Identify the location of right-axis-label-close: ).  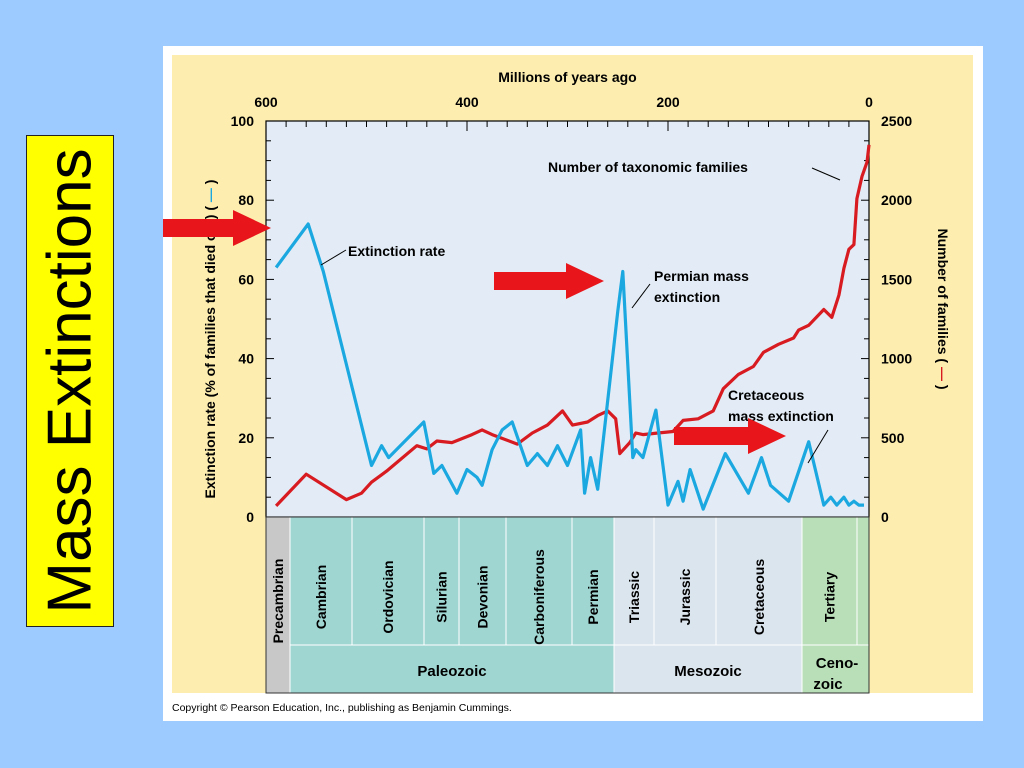
(943, 387).